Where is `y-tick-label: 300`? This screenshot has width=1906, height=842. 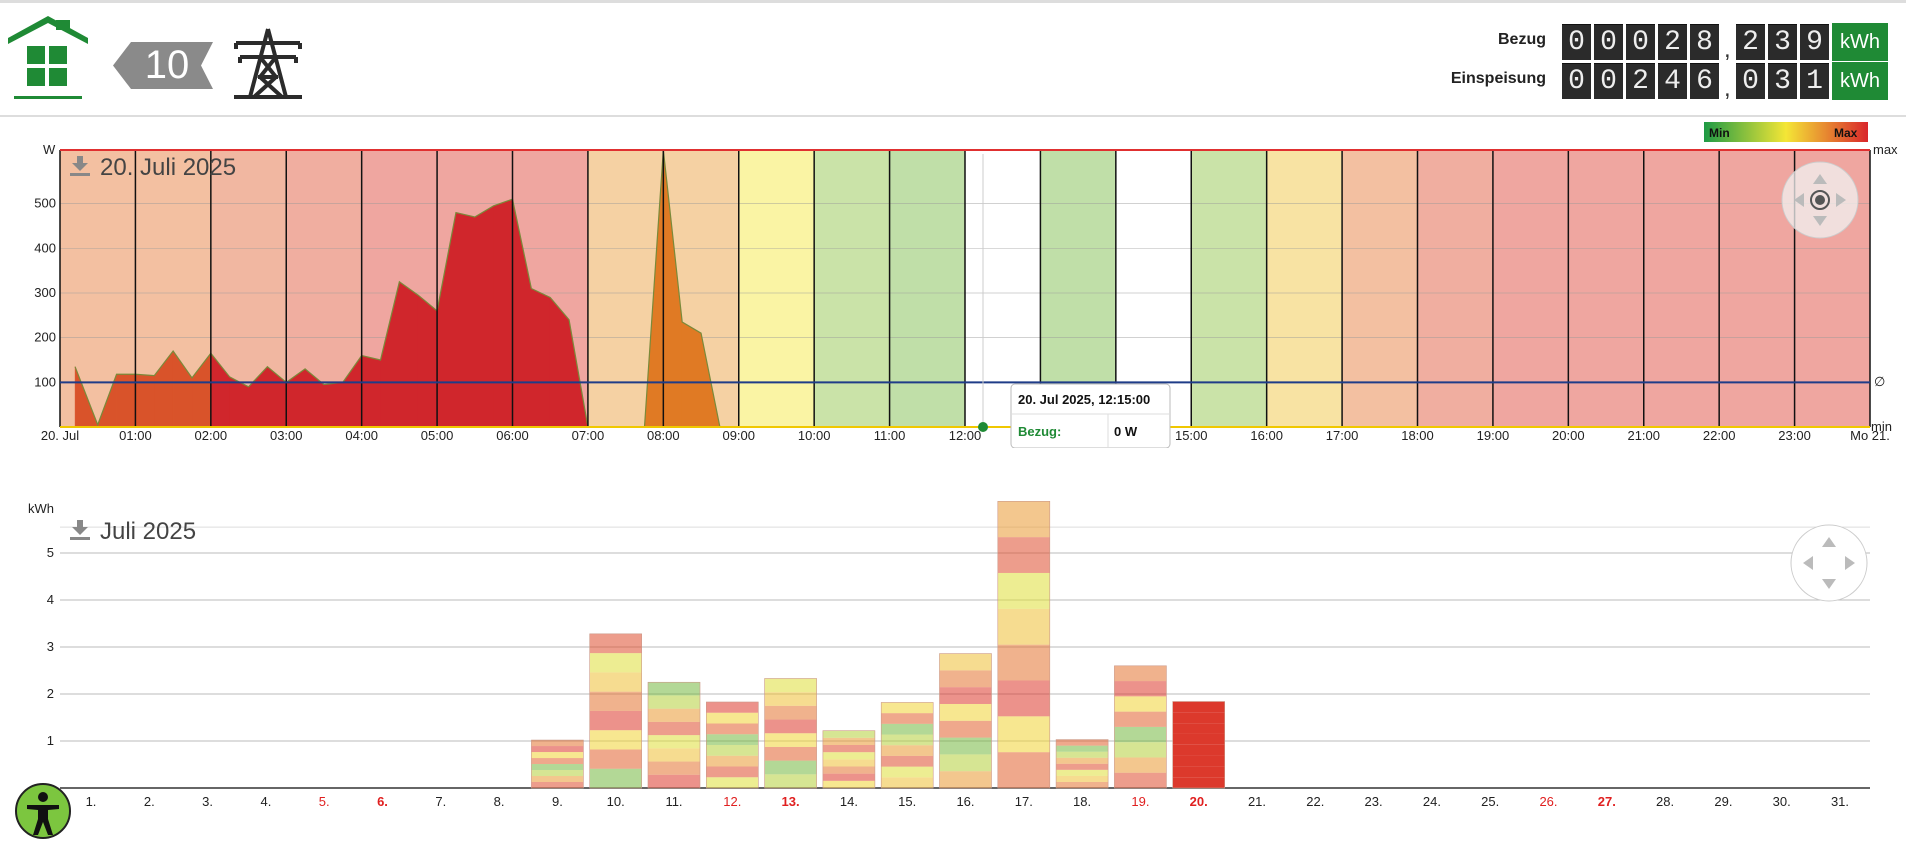
y-tick-label: 300 is located at coordinates (45, 292).